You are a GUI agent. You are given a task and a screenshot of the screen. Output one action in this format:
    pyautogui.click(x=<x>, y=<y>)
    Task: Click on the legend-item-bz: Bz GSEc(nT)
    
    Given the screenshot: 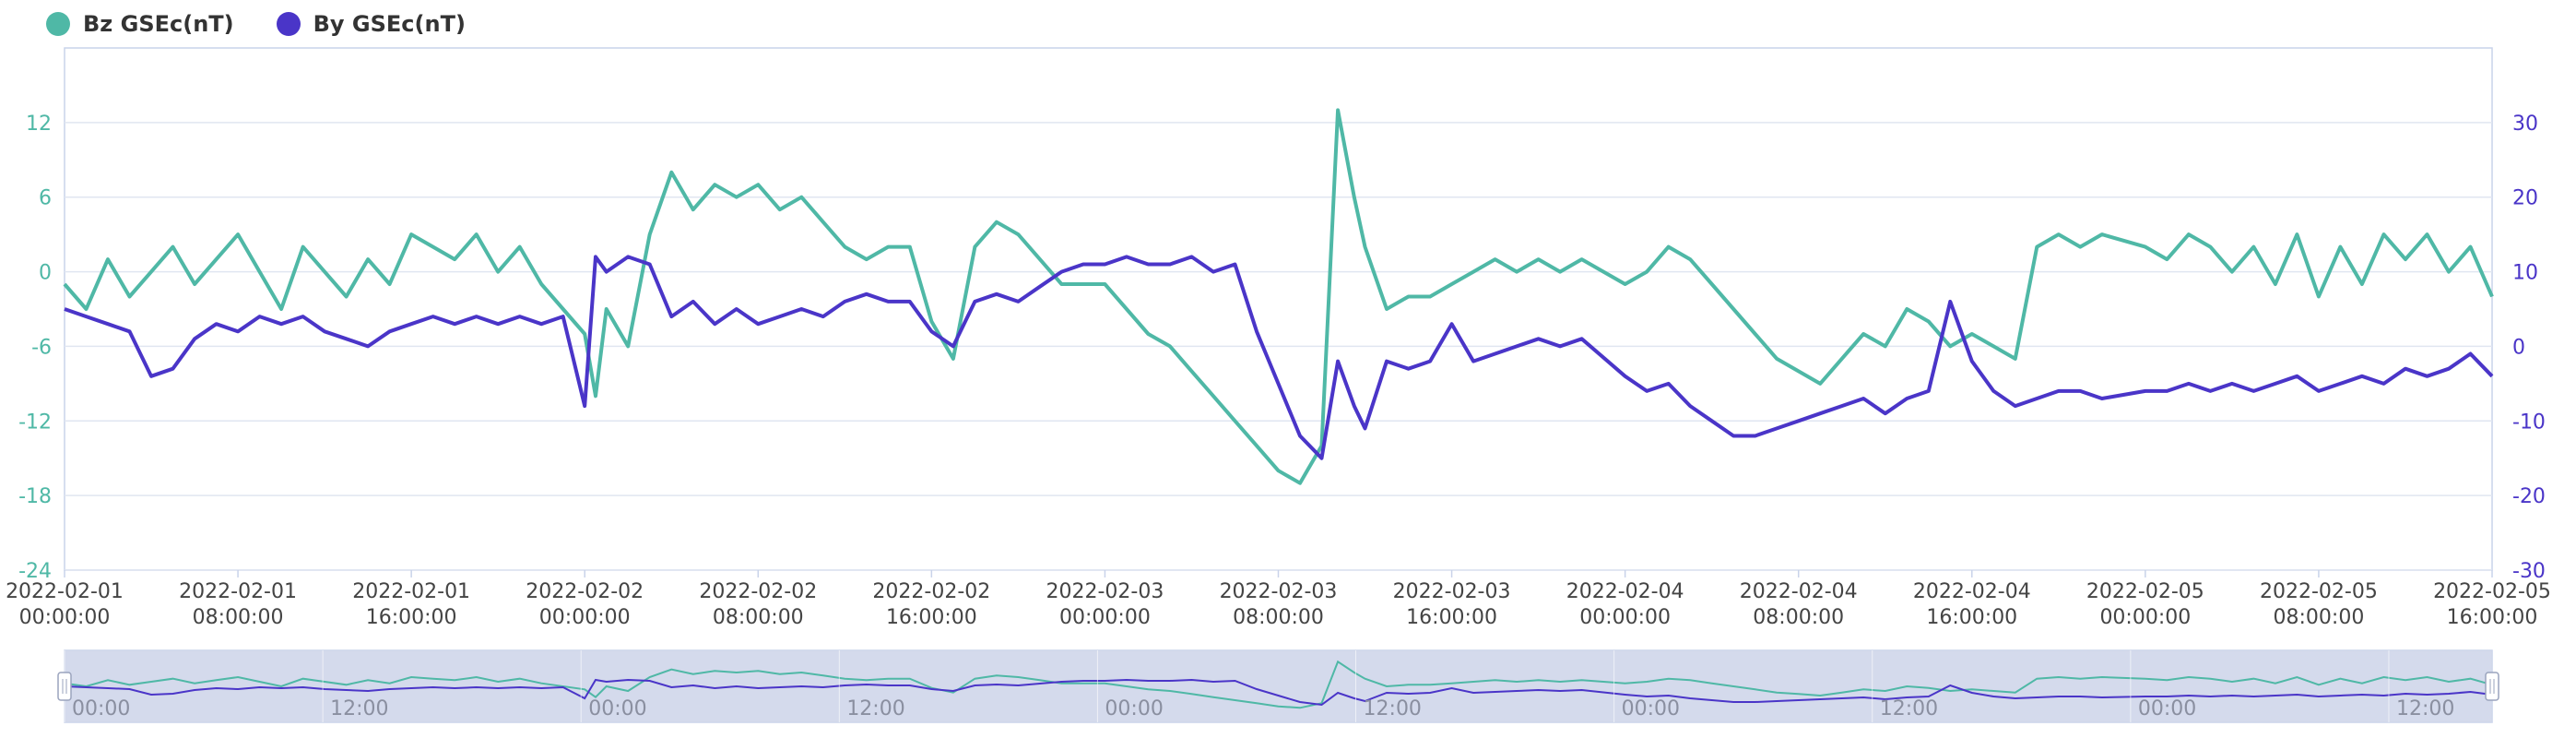 What is the action you would take?
    pyautogui.click(x=140, y=24)
    